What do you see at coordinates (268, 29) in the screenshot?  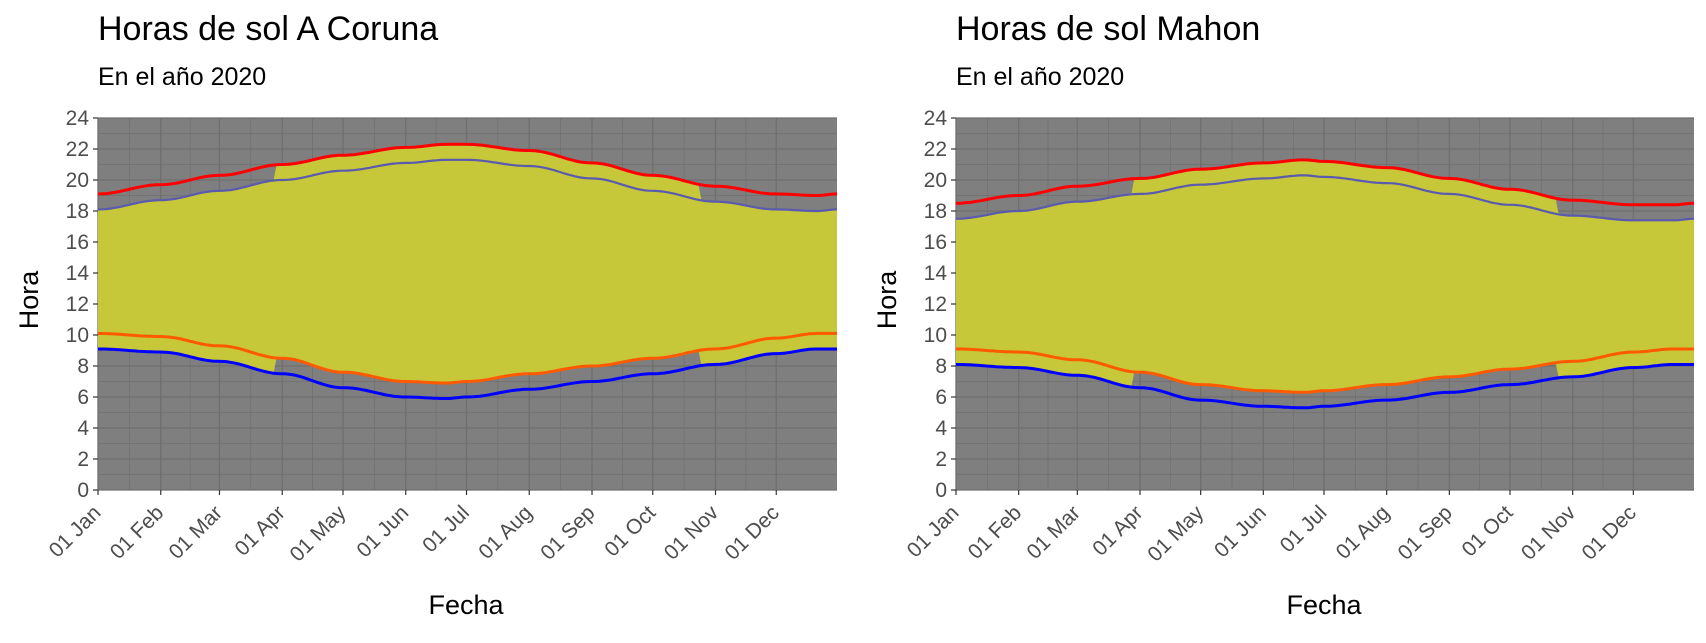 I see `chart-title: Horas de sol A Coruna` at bounding box center [268, 29].